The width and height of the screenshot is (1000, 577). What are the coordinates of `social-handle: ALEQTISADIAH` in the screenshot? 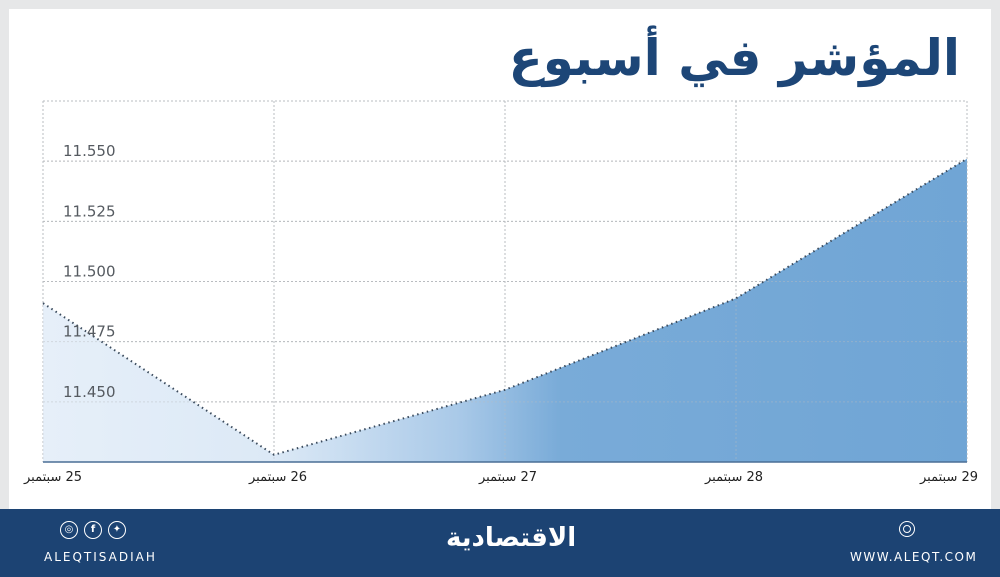 It's located at (100, 557).